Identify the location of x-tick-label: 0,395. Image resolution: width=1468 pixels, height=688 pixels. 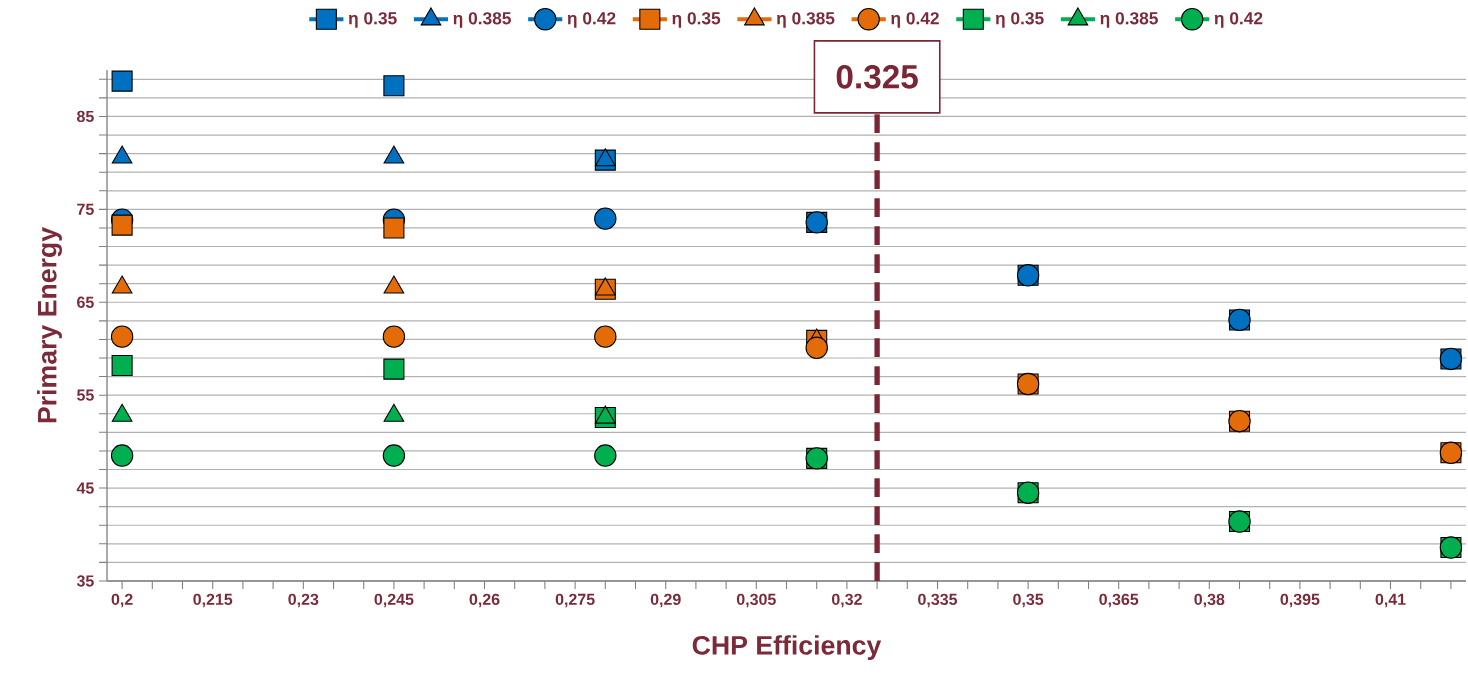
(1300, 600).